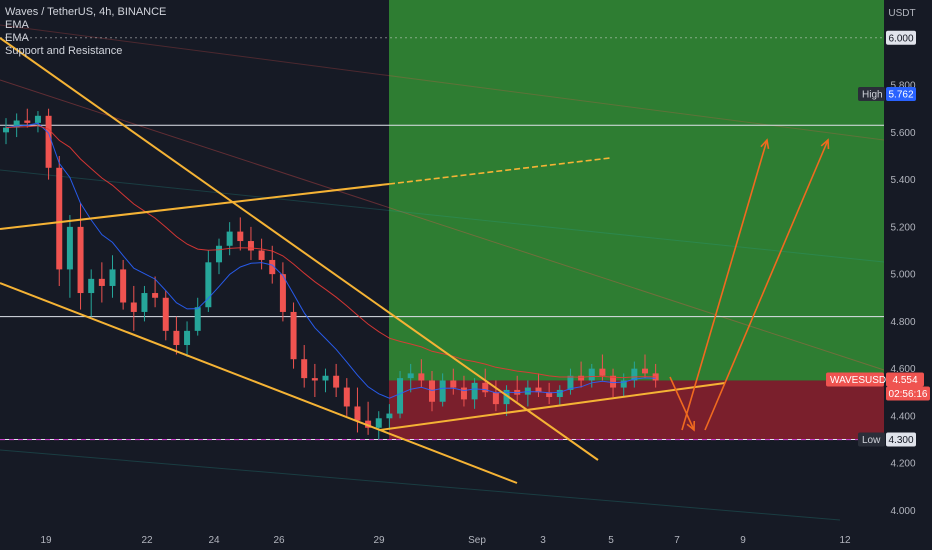 The width and height of the screenshot is (932, 550). Describe the element at coordinates (552, 406) in the screenshot. I see `rising-support-trendline` at that location.